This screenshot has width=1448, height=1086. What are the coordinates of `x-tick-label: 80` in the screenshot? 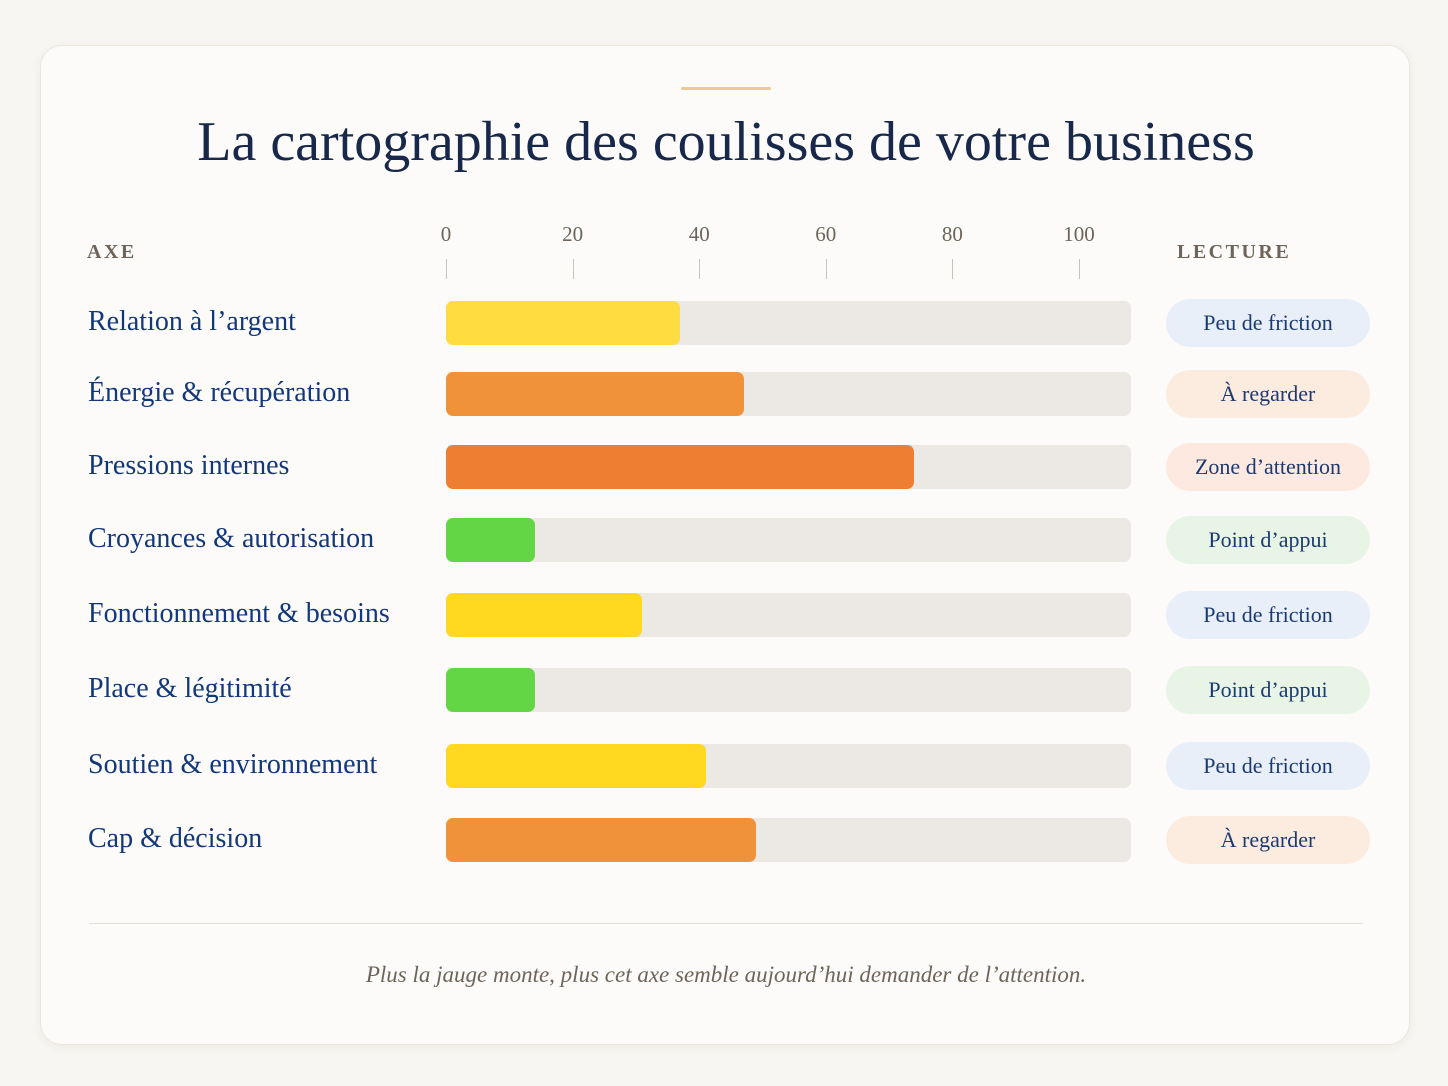 It's located at (952, 234).